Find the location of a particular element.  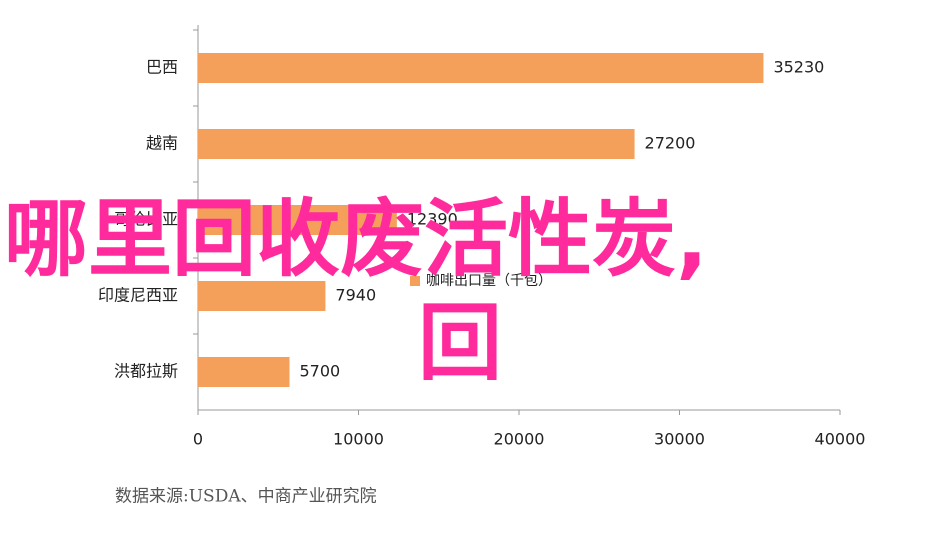

value-label: 7940 is located at coordinates (355, 295).